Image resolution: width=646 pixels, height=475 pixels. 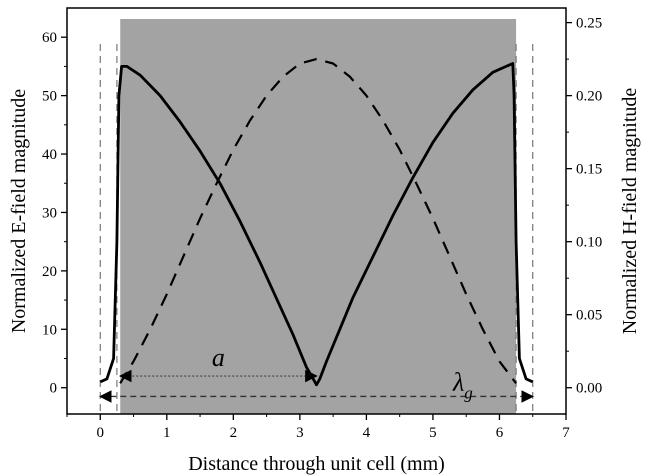 I want to click on y-axis-label-right: Normalized H-field magnitude, so click(x=630, y=211).